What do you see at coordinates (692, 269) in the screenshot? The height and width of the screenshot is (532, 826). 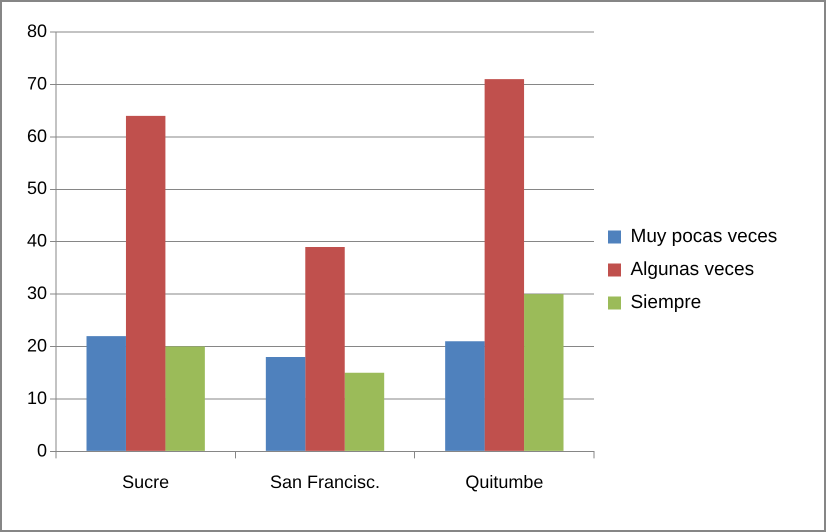 I see `legend-label: Algunas veces` at bounding box center [692, 269].